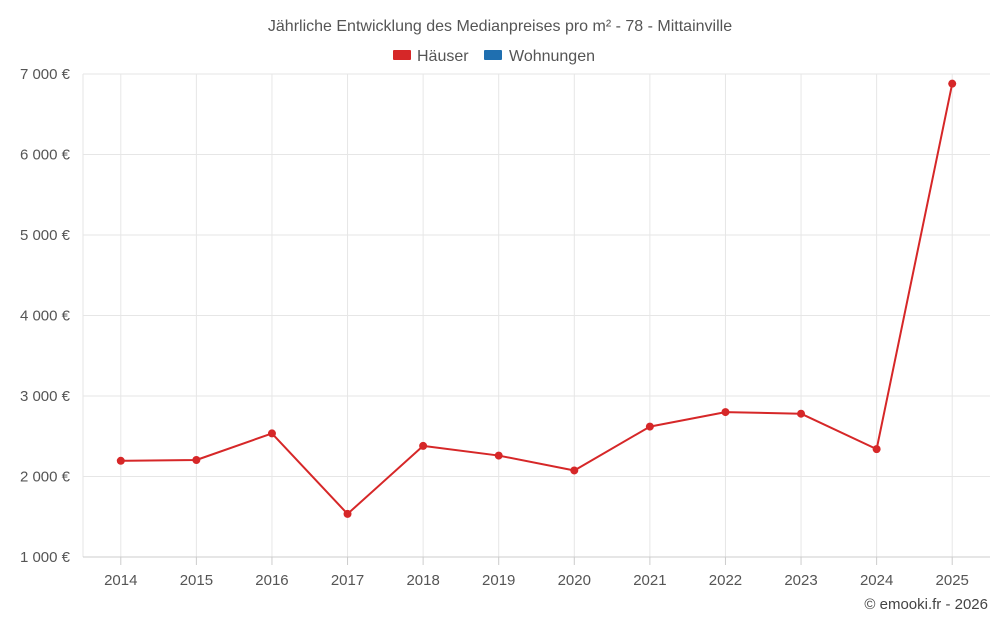  I want to click on legend-swatch-apartments, so click(493, 55).